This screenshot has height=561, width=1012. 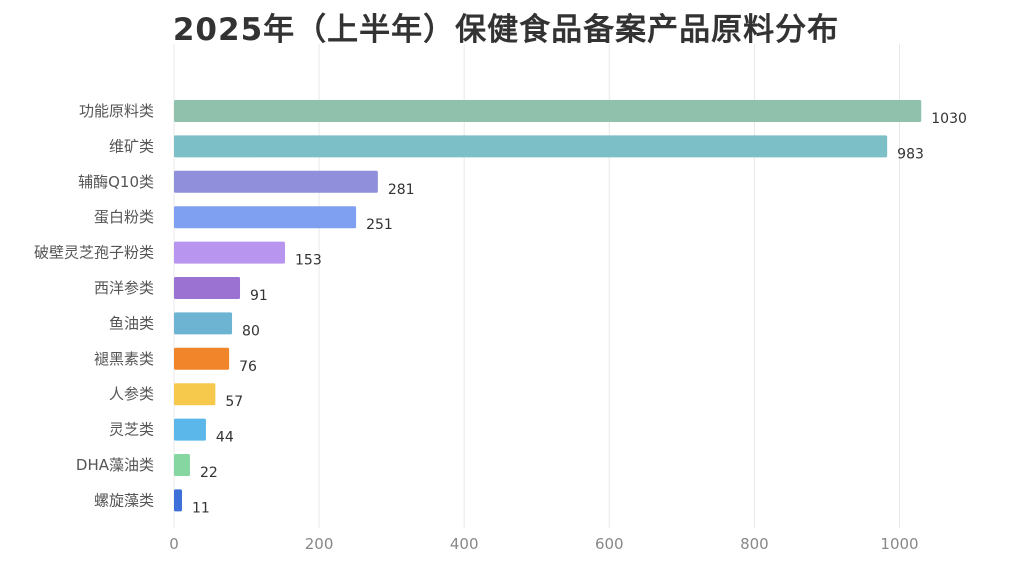 What do you see at coordinates (225, 438) in the screenshot?
I see `value-label: 44` at bounding box center [225, 438].